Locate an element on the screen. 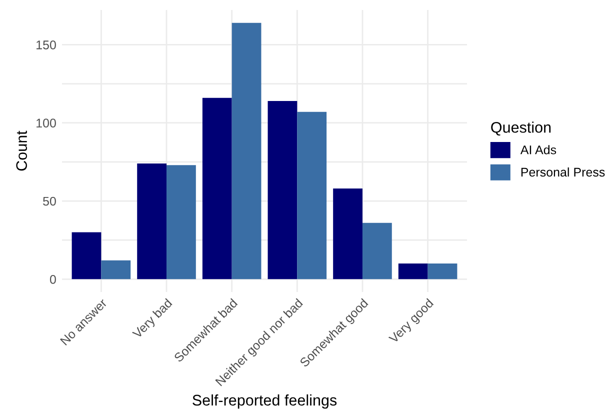  legend-label: AI Ads is located at coordinates (538, 149).